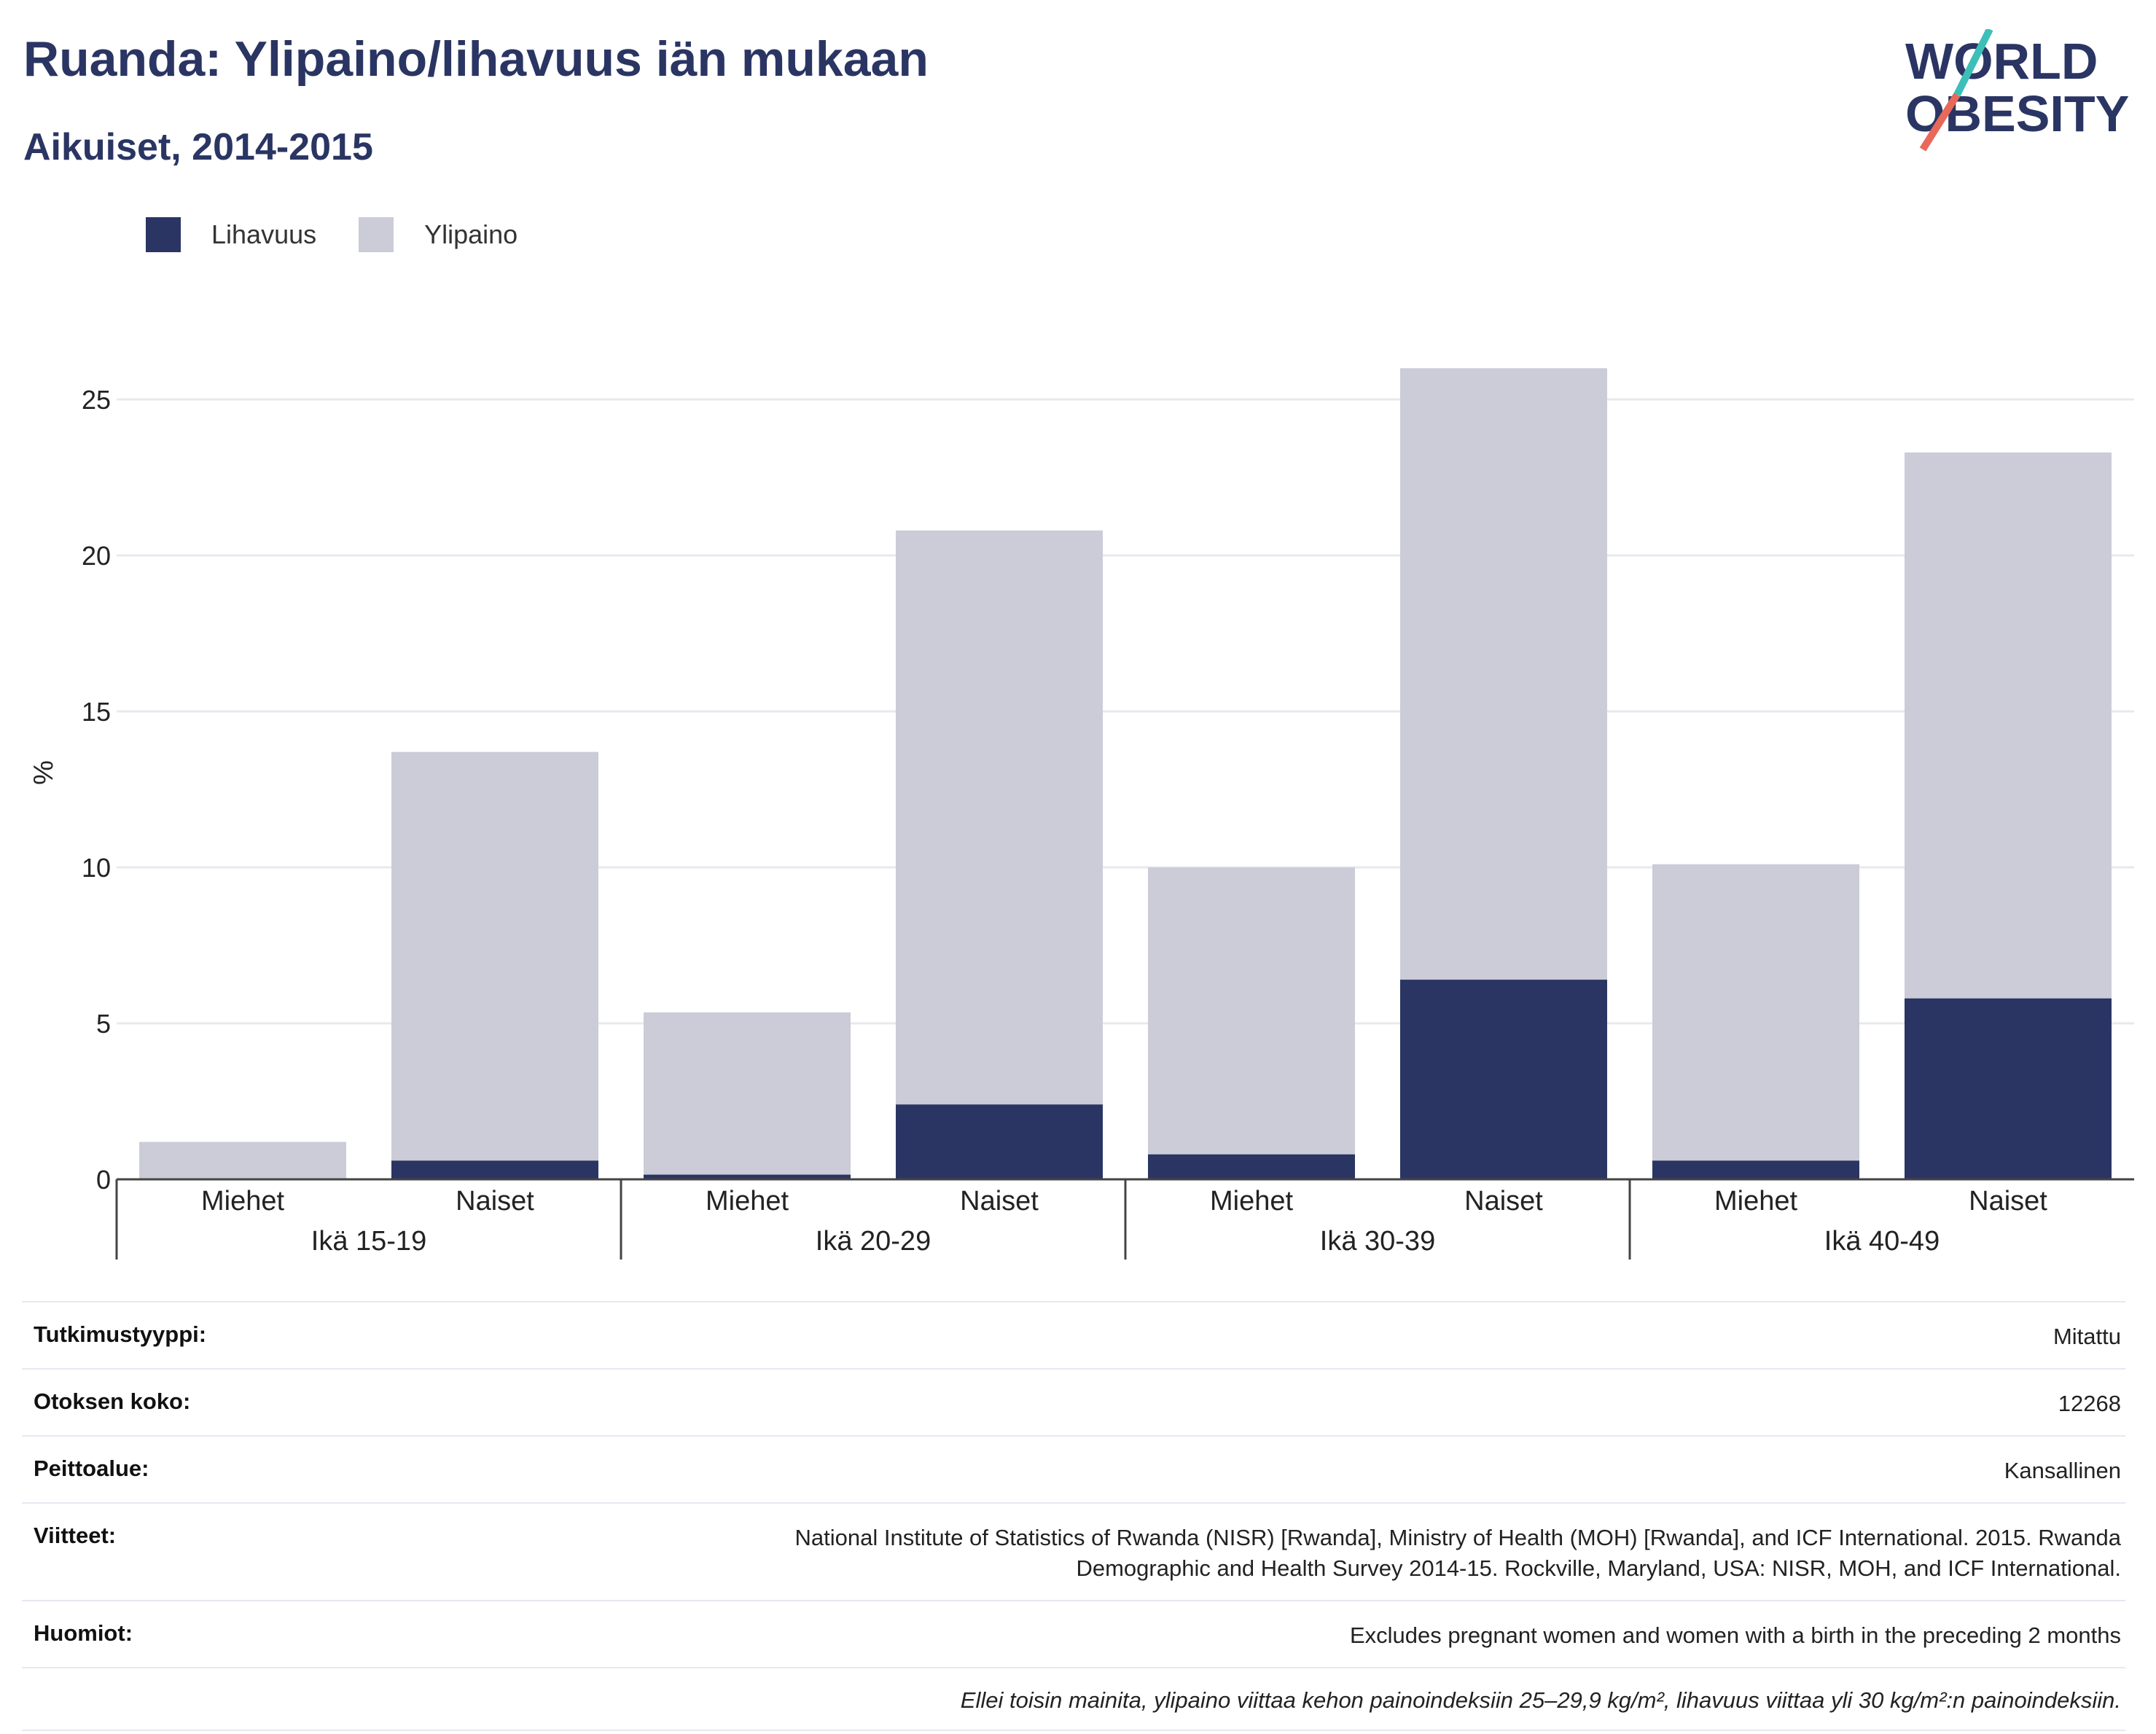 This screenshot has height=1734, width=2156. I want to click on meta-label: Otoksen koko:, so click(113, 1401).